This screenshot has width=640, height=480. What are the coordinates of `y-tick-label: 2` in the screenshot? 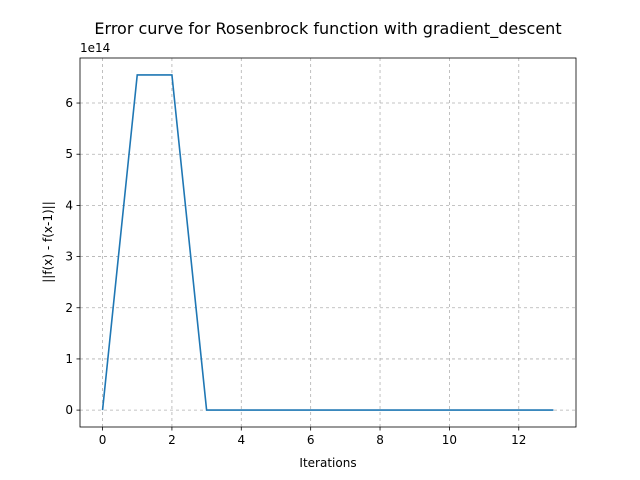 It's located at (69, 308).